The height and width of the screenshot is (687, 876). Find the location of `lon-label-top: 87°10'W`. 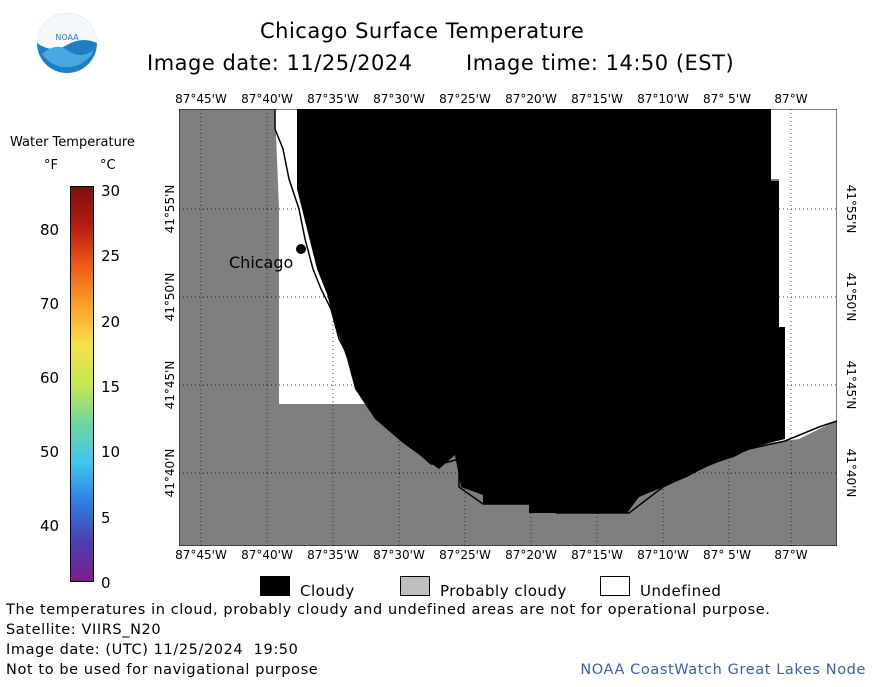

lon-label-top: 87°10'W is located at coordinates (663, 99).